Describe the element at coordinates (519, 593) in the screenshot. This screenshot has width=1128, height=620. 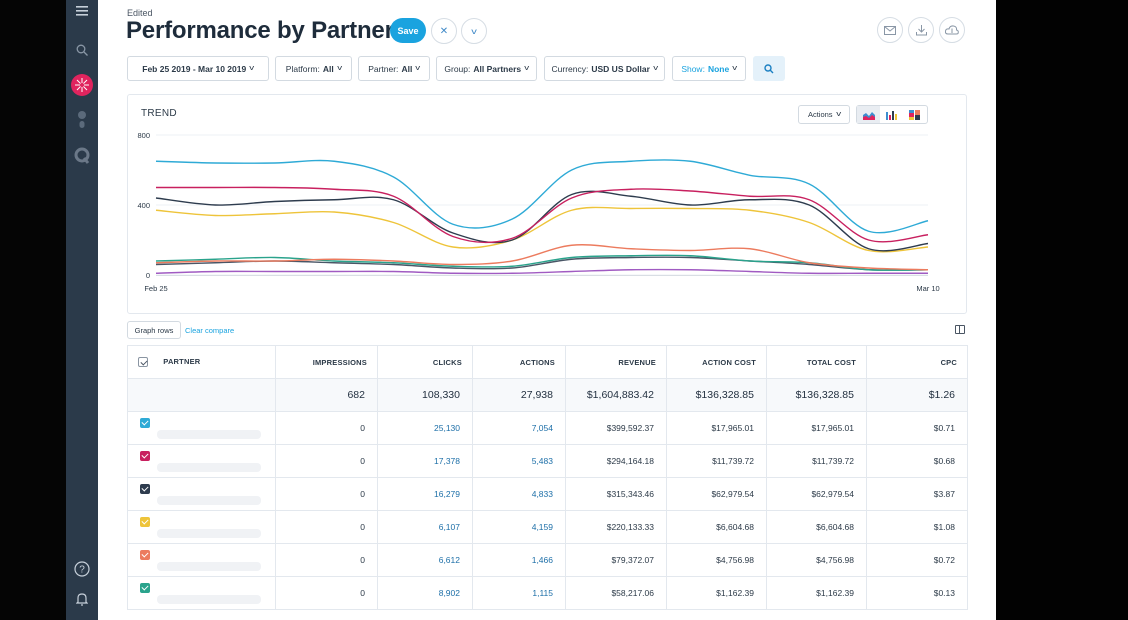
I see `actions-cell: 1,115` at that location.